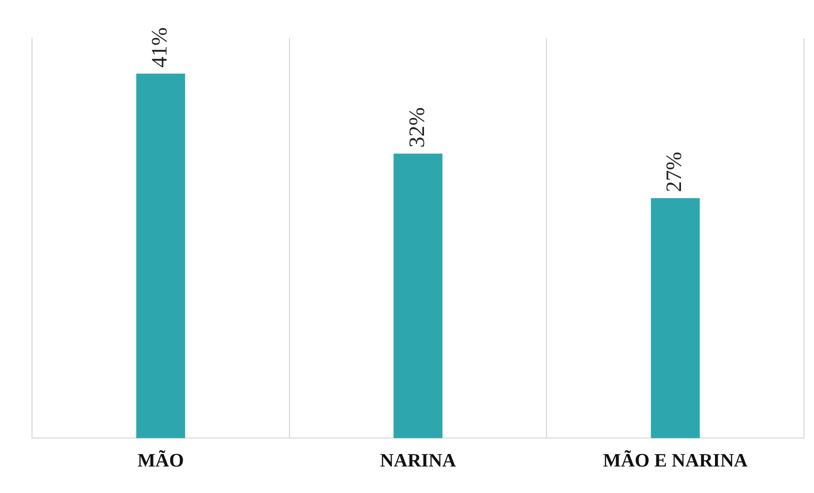 Image resolution: width=814 pixels, height=493 pixels. Describe the element at coordinates (160, 461) in the screenshot. I see `x-tick-label: MÃO` at that location.